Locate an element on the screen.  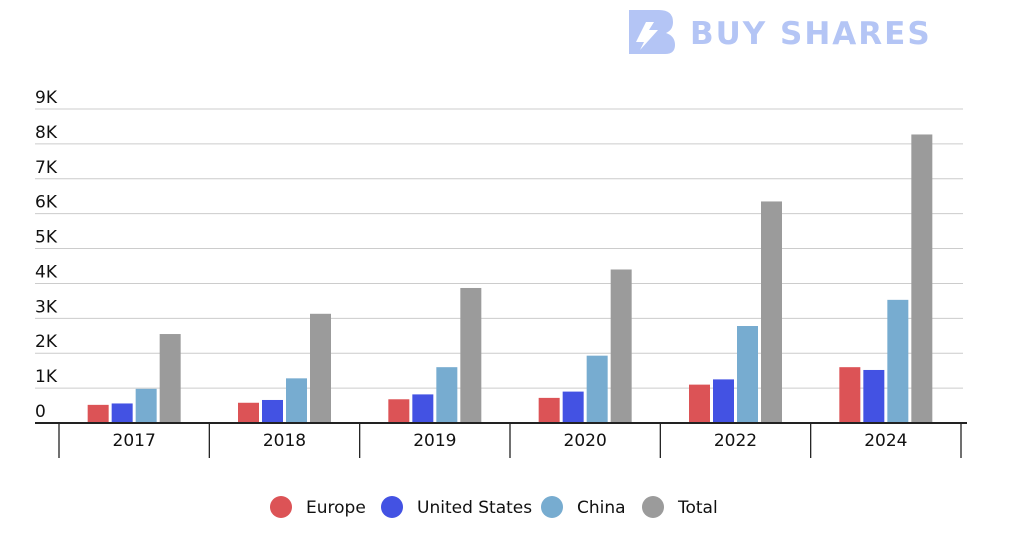
legend-item-total: Total is located at coordinates (680, 507).